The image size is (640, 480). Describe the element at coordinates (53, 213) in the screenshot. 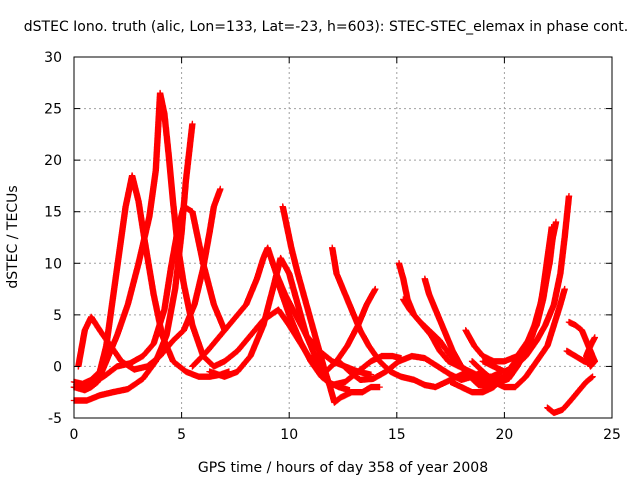

I see `y-tick-label: 15` at that location.